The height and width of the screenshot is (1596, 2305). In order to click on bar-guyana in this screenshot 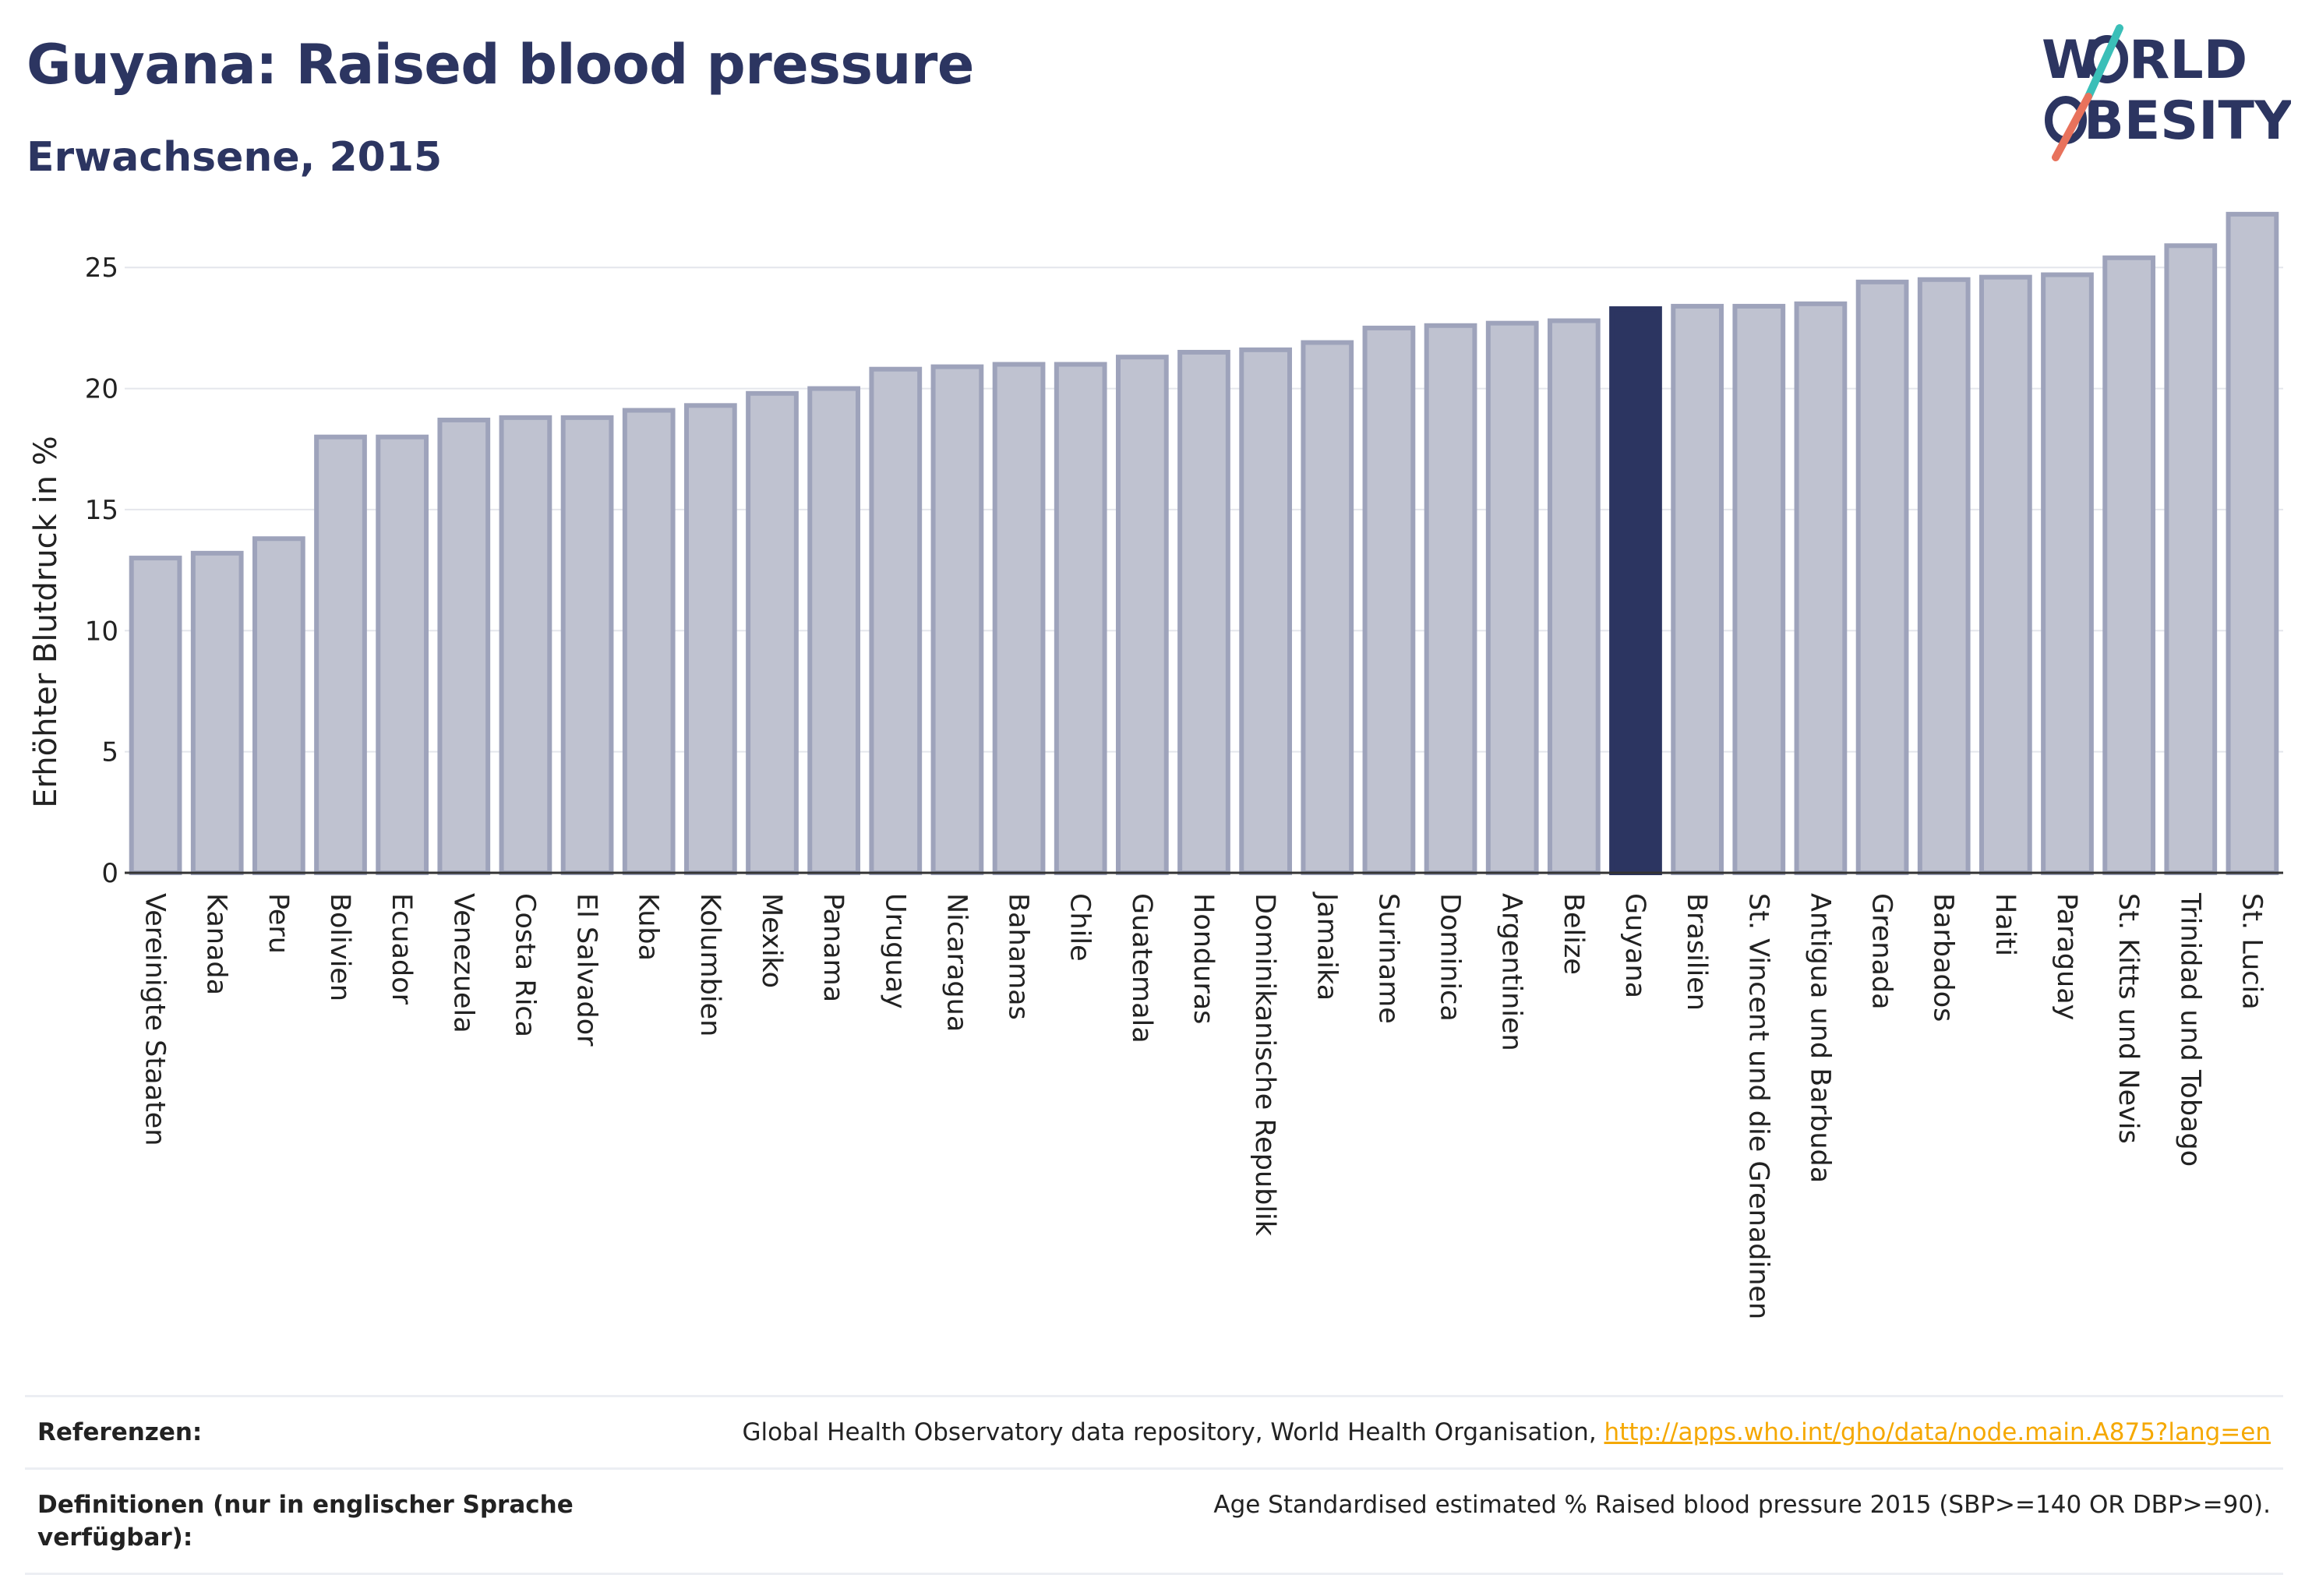, I will do `click(1635, 590)`.